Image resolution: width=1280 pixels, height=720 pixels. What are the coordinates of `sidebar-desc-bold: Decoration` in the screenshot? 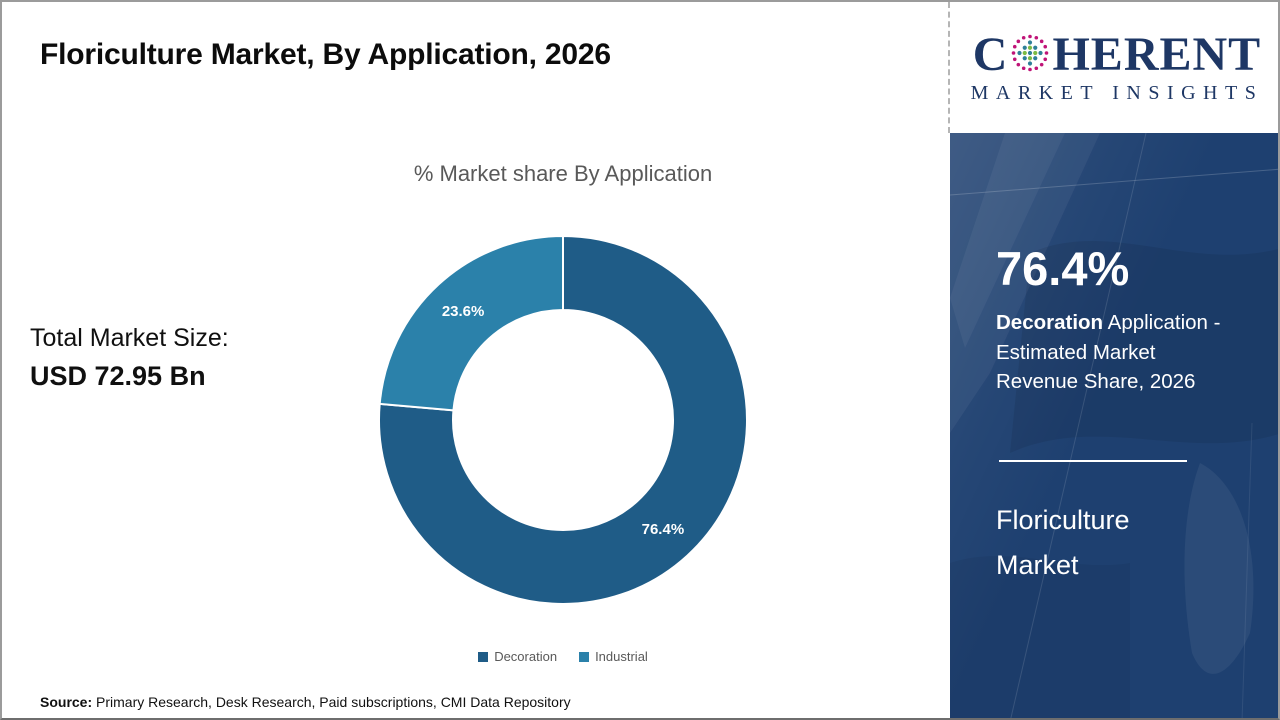 It's located at (1050, 322).